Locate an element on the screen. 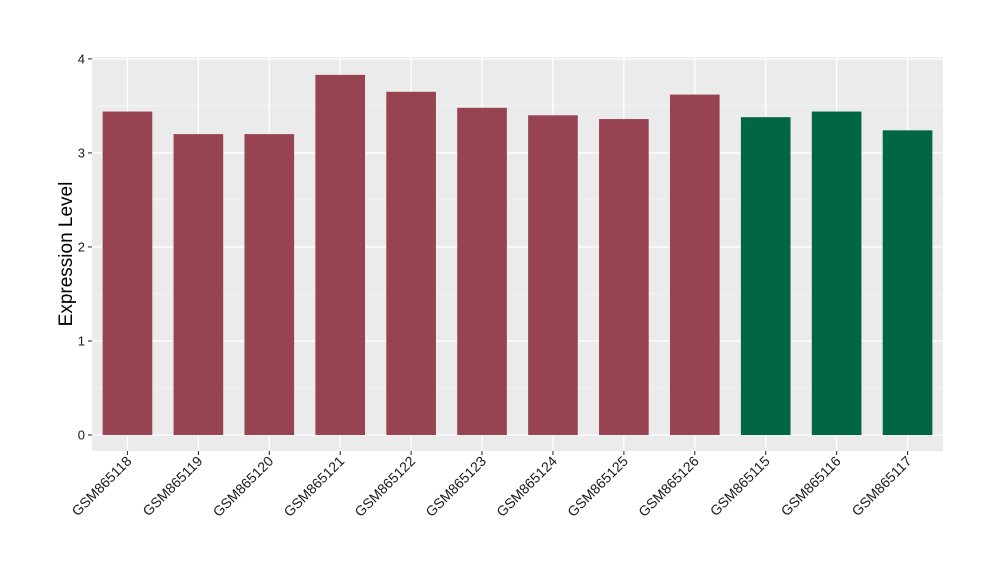 Image resolution: width=1000 pixels, height=585 pixels. x-tick-label: GSM865115 is located at coordinates (740, 486).